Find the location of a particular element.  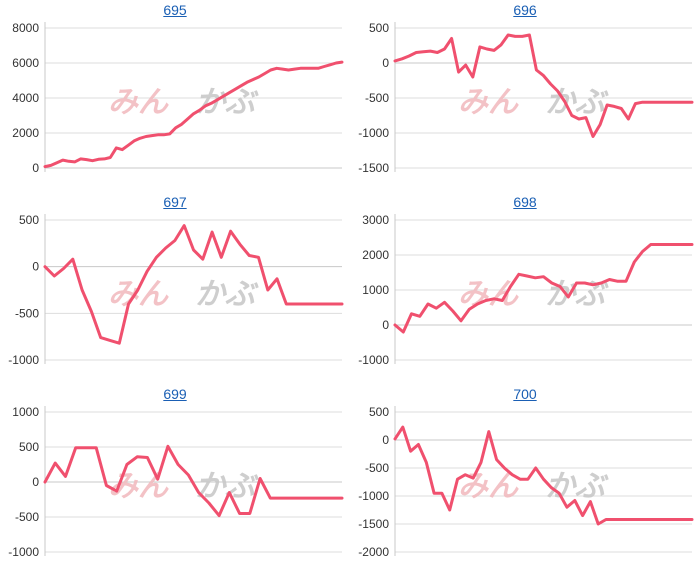

line-chart: 0 2000 4000 6000 8000 みん かぶ is located at coordinates (178, 98).